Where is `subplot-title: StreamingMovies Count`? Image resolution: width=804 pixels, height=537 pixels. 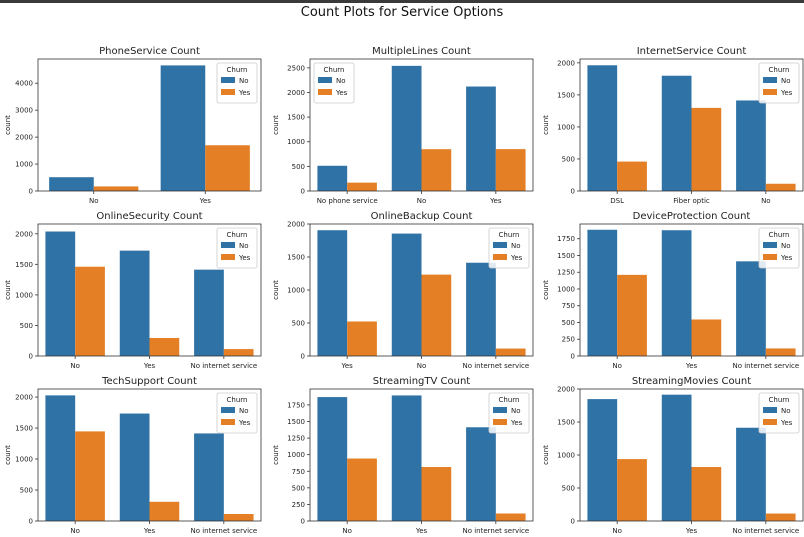 subplot-title: StreamingMovies Count is located at coordinates (691, 381).